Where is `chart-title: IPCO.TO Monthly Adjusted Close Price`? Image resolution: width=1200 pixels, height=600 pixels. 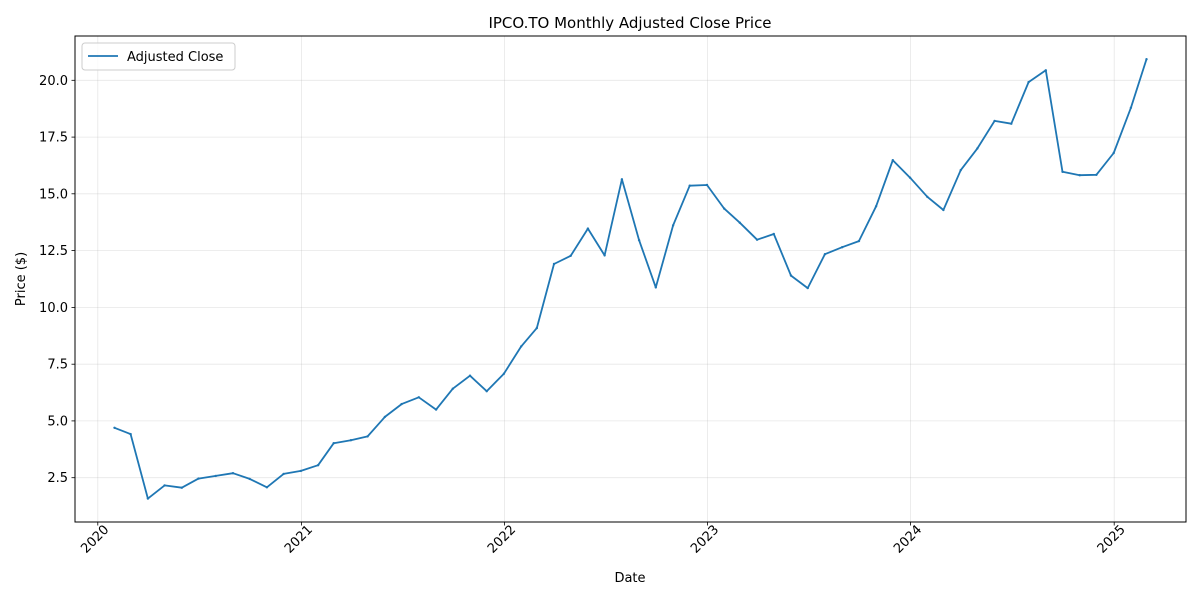 chart-title: IPCO.TO Monthly Adjusted Close Price is located at coordinates (629, 23).